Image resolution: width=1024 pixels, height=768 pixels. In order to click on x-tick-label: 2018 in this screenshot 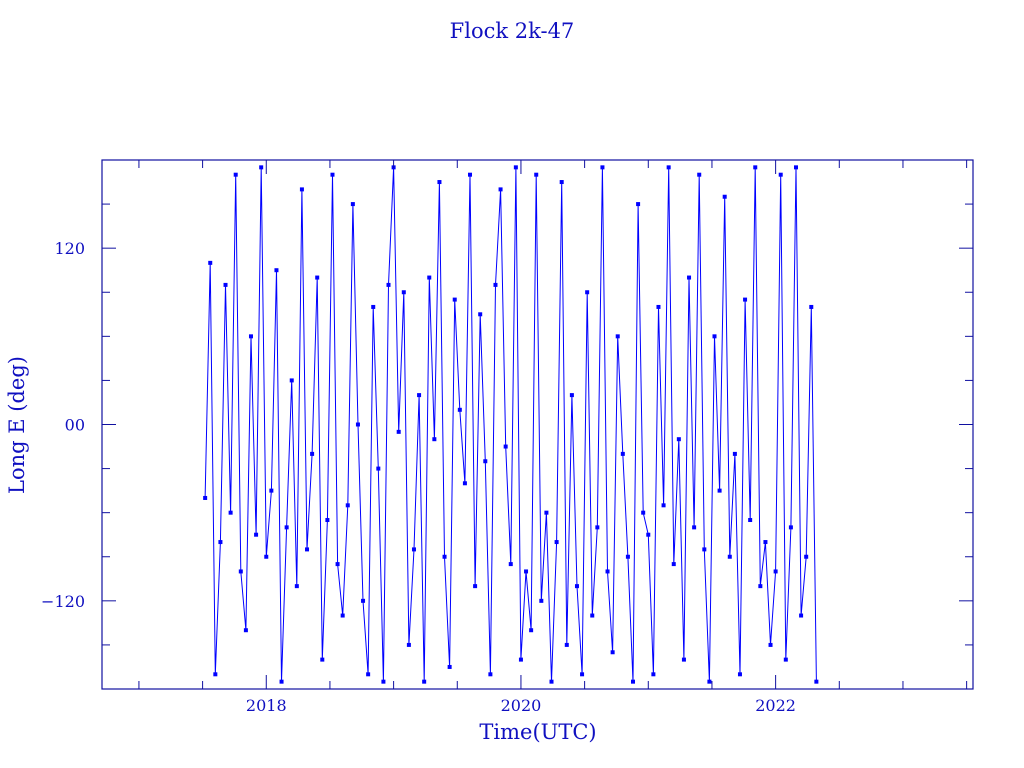, I will do `click(266, 705)`.